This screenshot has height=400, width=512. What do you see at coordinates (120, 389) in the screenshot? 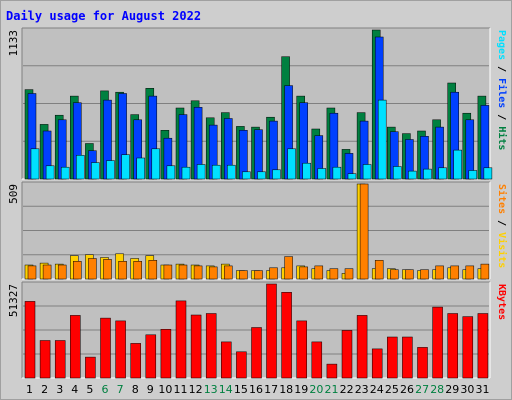
I see `x-tick-label: 7` at bounding box center [120, 389].